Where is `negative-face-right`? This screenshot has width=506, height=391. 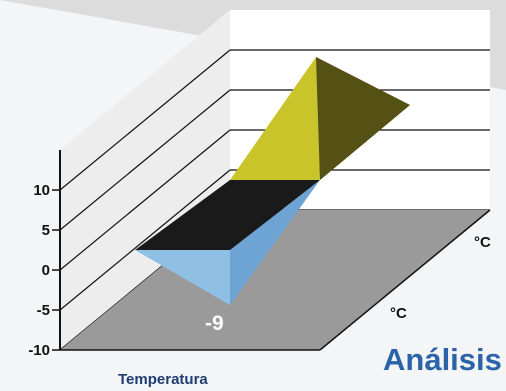 negative-face-right is located at coordinates (275, 242).